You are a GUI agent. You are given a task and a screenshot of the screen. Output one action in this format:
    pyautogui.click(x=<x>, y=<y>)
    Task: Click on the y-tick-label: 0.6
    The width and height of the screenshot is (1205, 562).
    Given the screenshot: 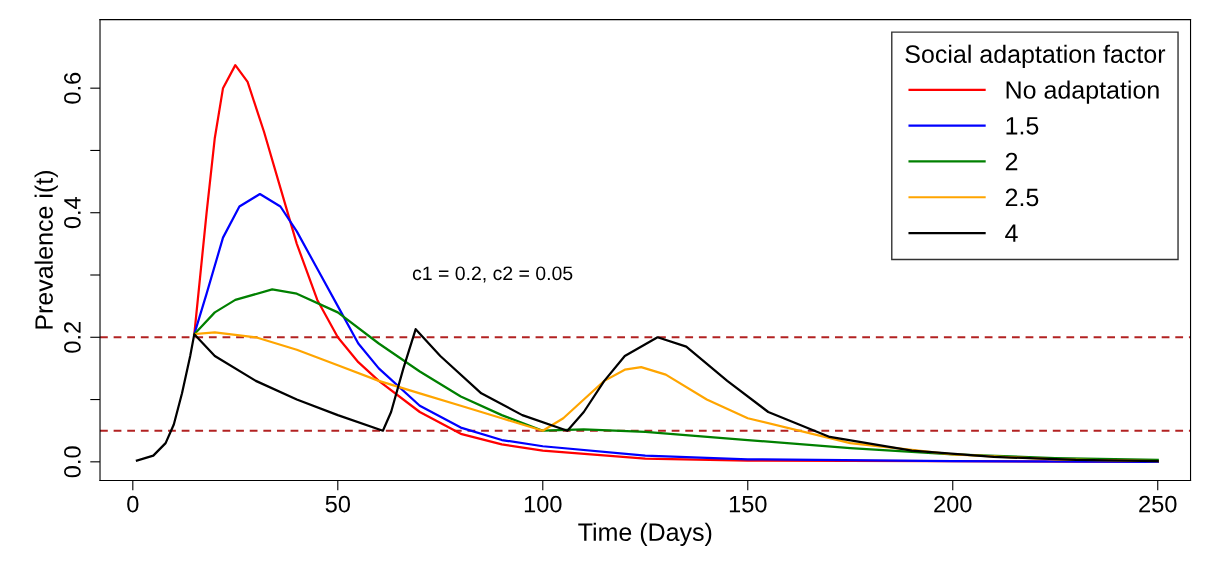 What is the action you would take?
    pyautogui.click(x=72, y=88)
    